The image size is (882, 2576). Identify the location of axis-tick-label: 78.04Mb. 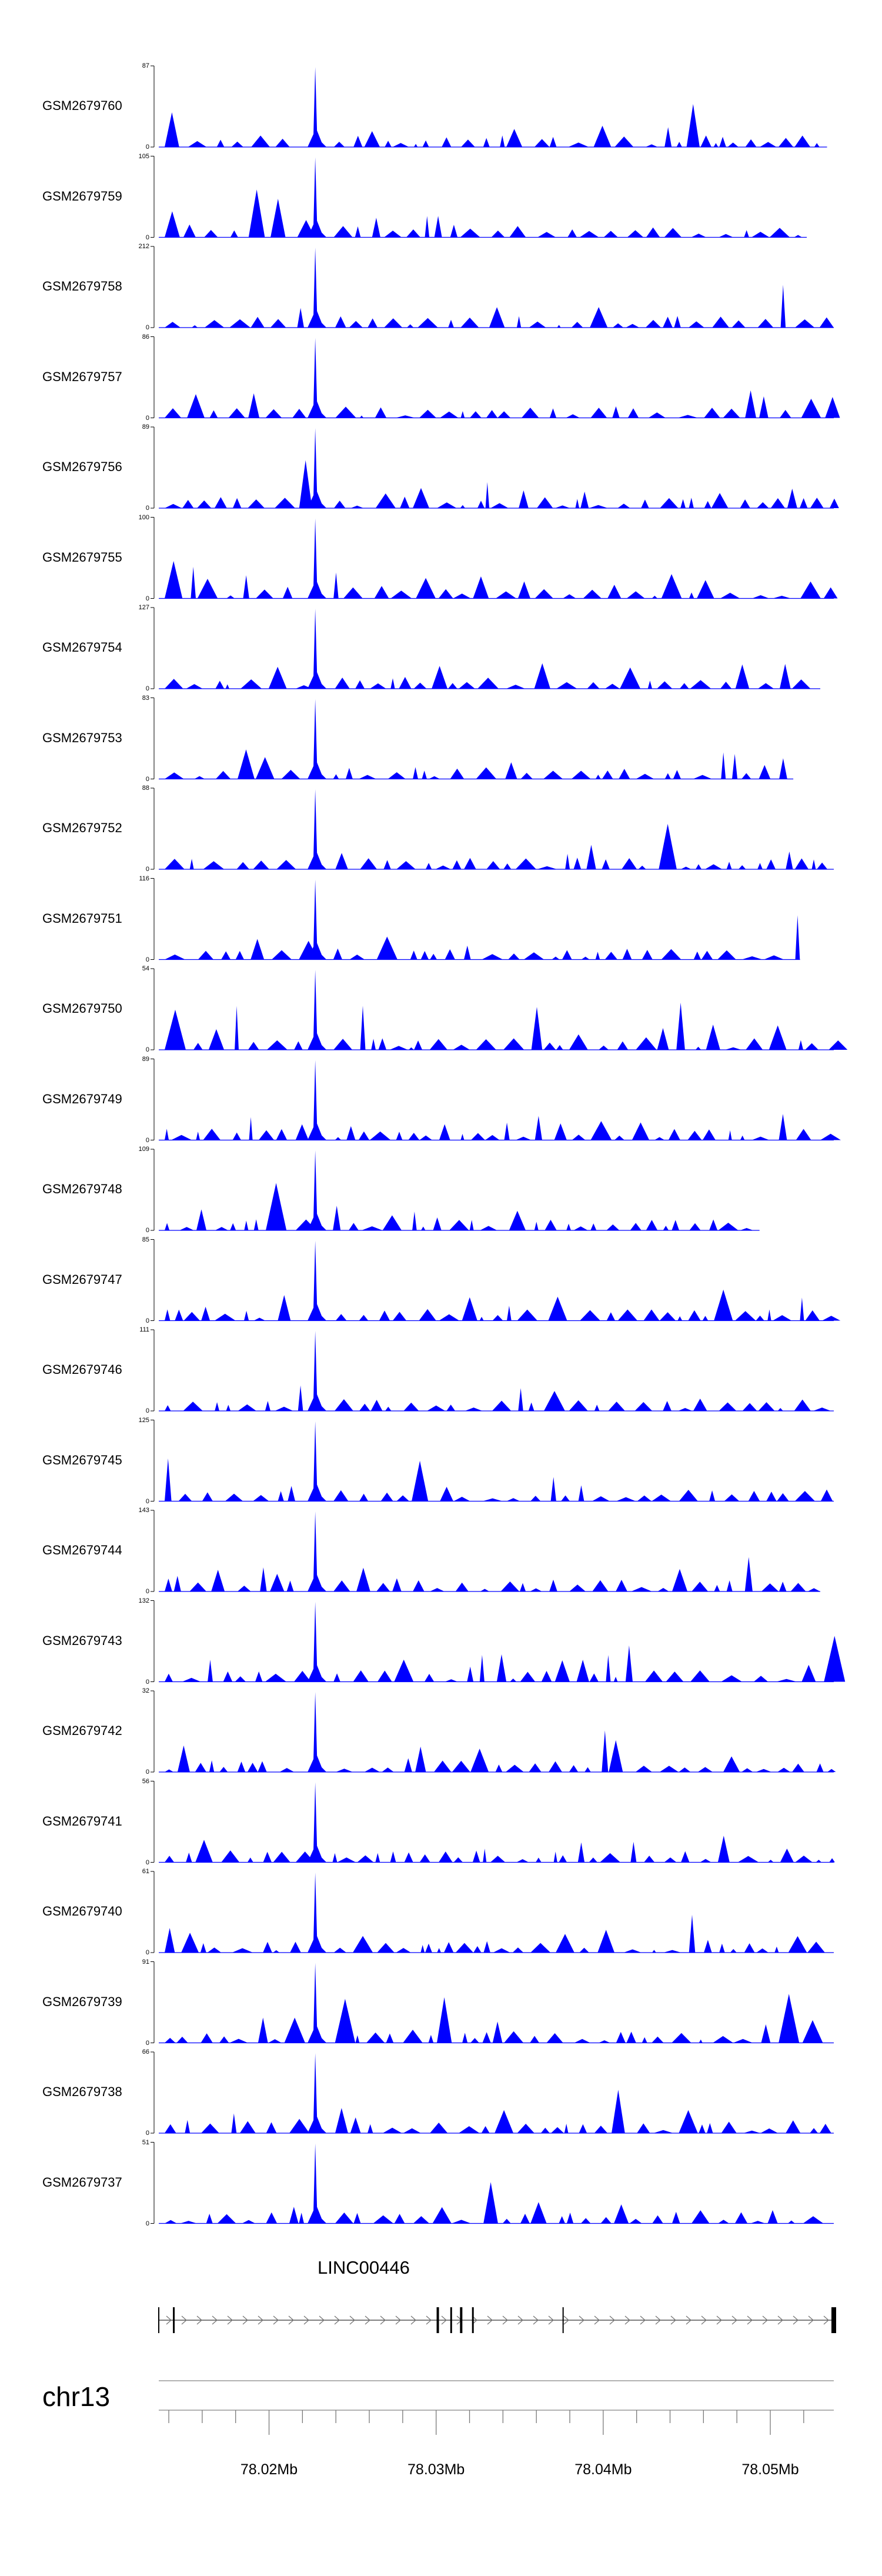
(603, 2469).